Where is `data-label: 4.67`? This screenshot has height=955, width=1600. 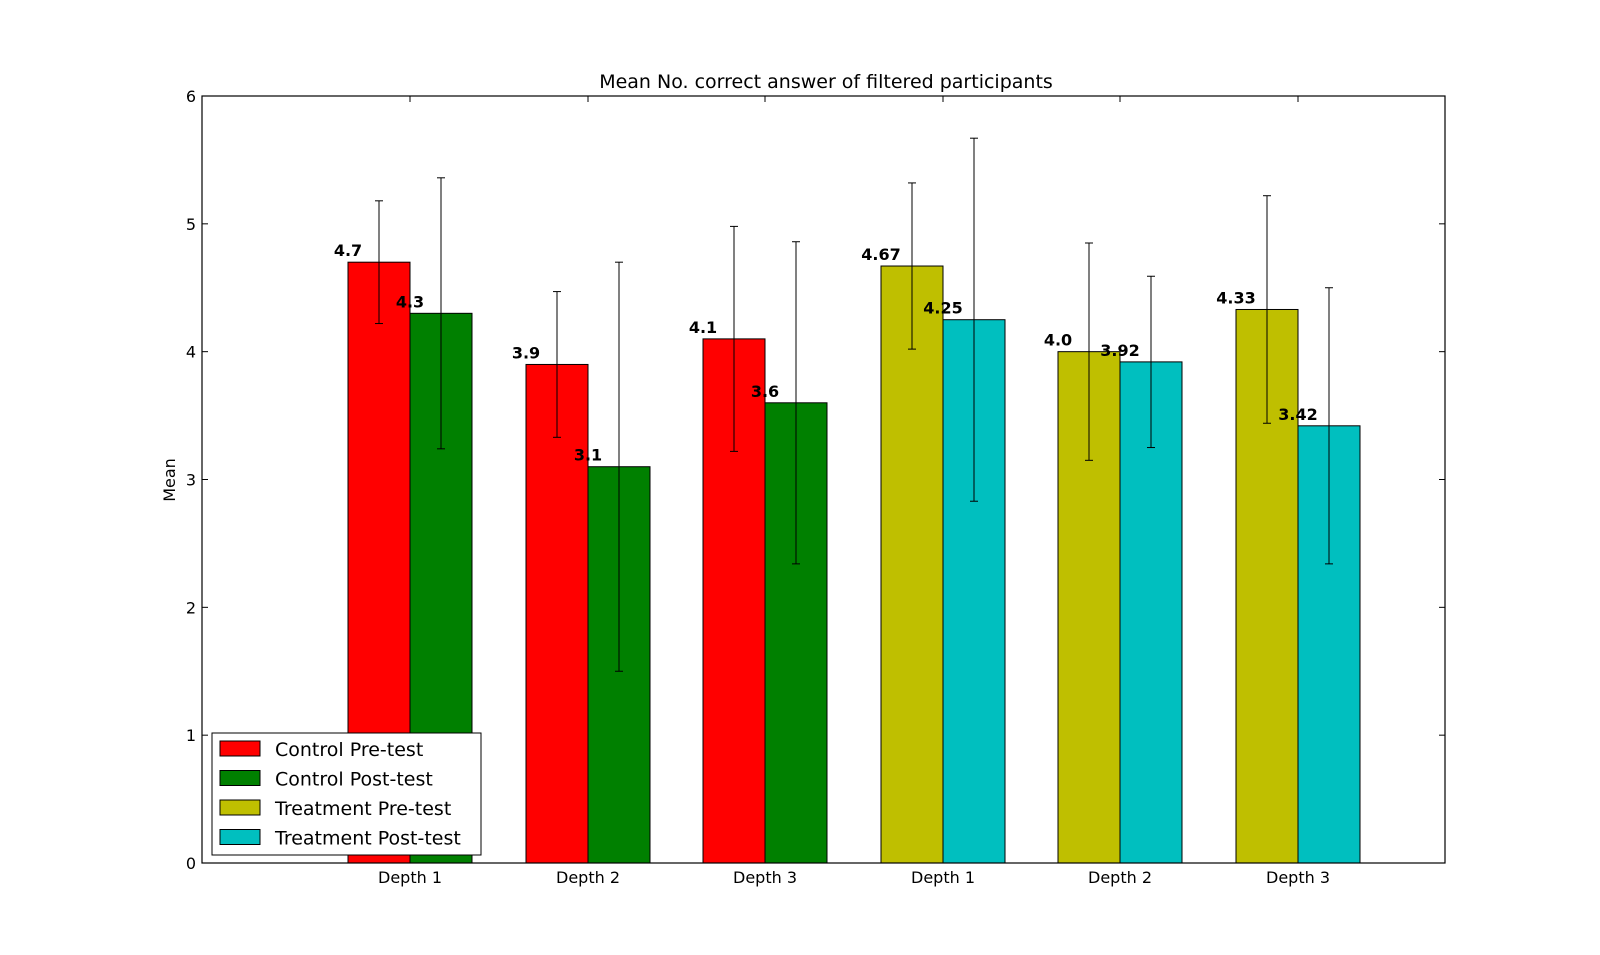
data-label: 4.67 is located at coordinates (880, 254).